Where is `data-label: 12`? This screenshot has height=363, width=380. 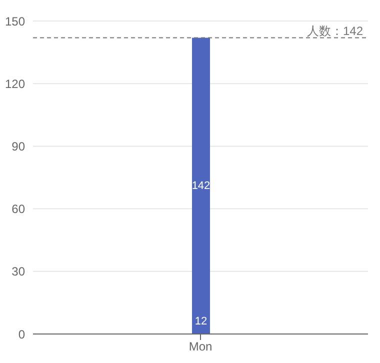
data-label: 12 is located at coordinates (201, 321).